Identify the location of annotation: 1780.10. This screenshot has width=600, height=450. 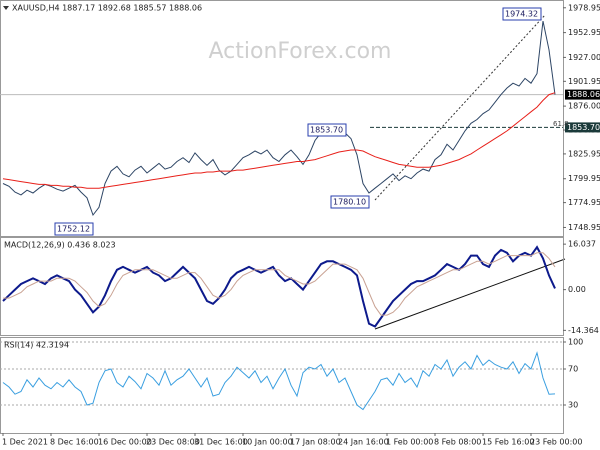
(349, 202).